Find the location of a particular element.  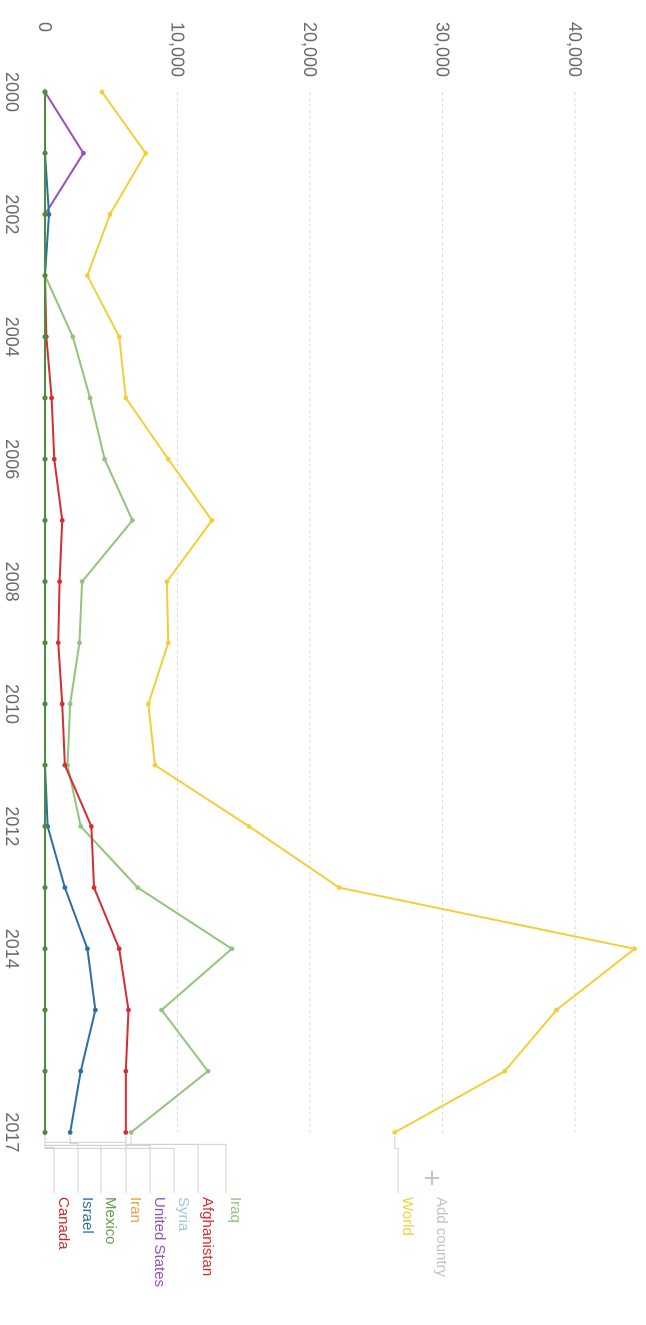

series-united-states is located at coordinates (64, 612).